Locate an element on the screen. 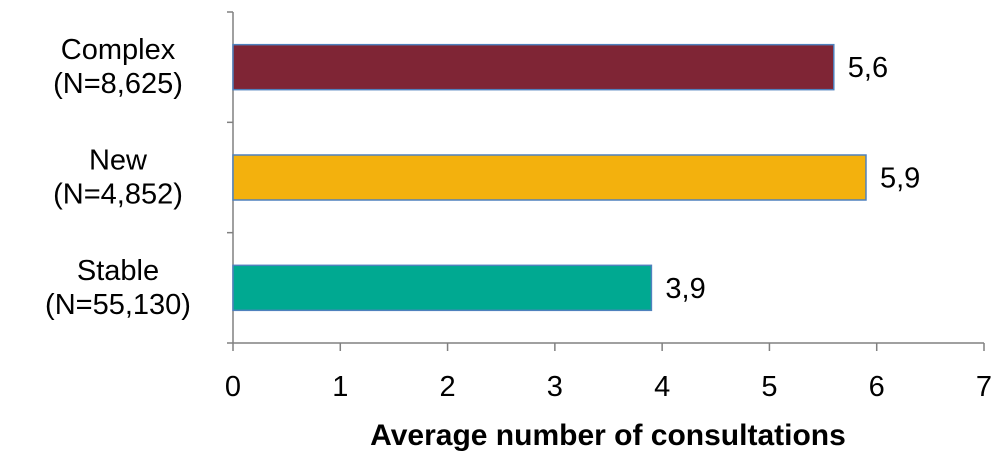 This screenshot has height=457, width=994. x-tick-label: 7 is located at coordinates (984, 387).